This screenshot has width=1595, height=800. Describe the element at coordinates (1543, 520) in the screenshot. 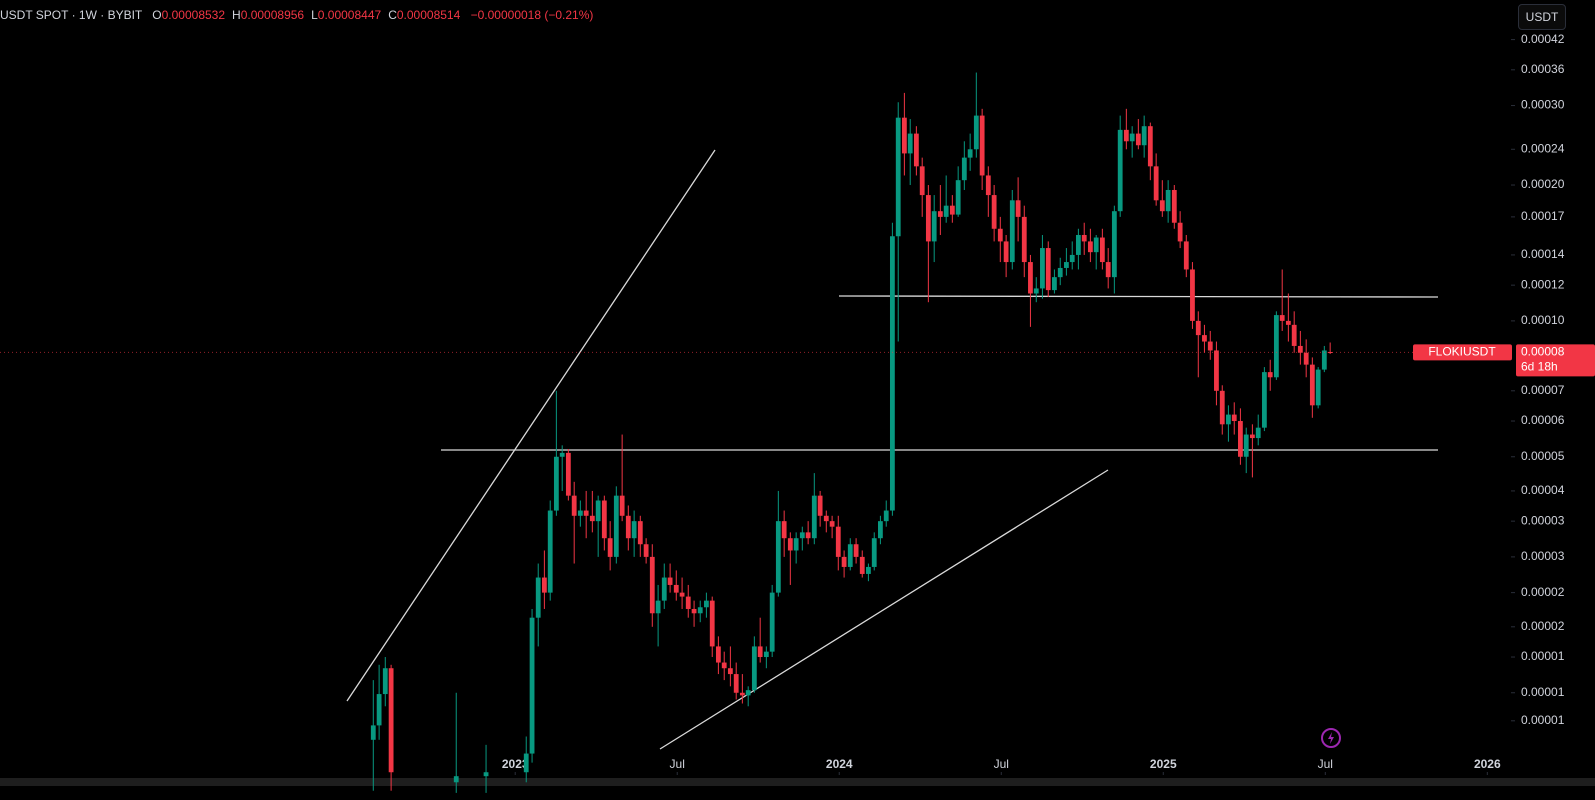

I see `y-tick-label: 0.00003` at that location.